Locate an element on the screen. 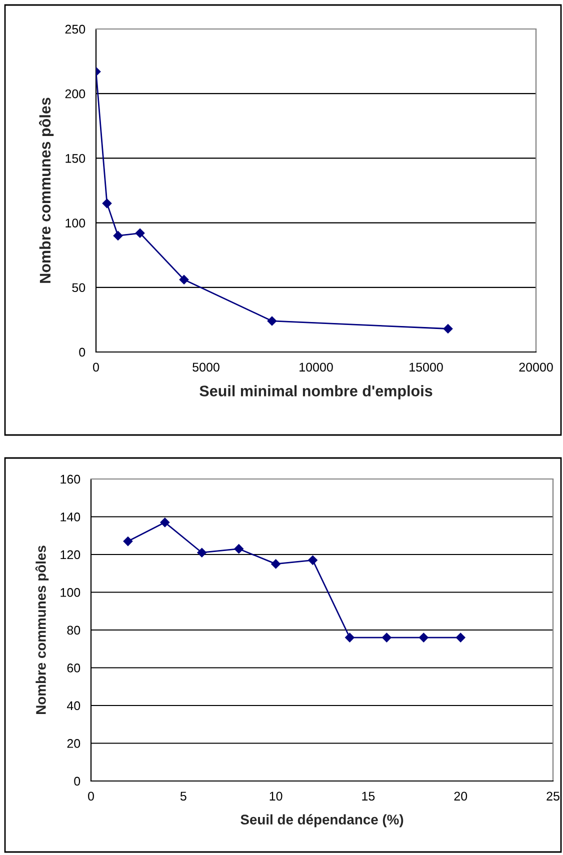  x-tick-label: 20 is located at coordinates (461, 796).